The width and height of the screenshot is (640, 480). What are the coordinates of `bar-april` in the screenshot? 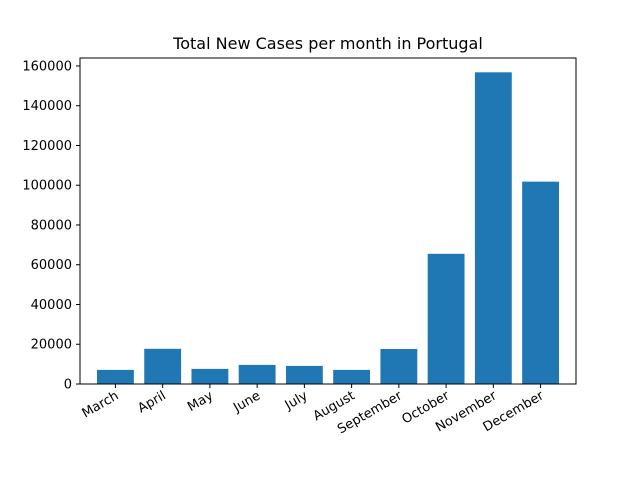 It's located at (163, 366).